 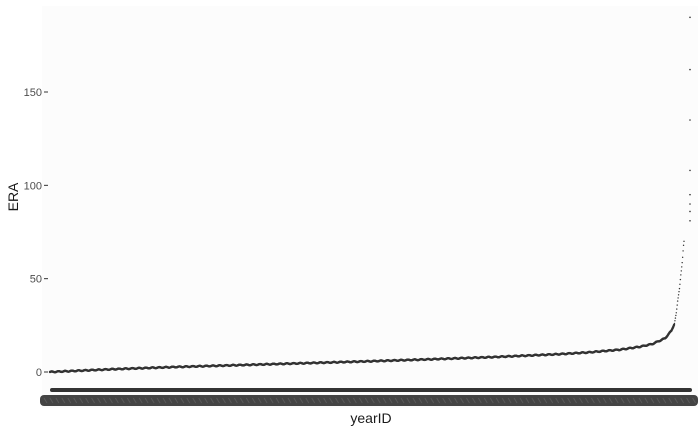 I want to click on y-tick-label: 50, so click(x=36, y=280).